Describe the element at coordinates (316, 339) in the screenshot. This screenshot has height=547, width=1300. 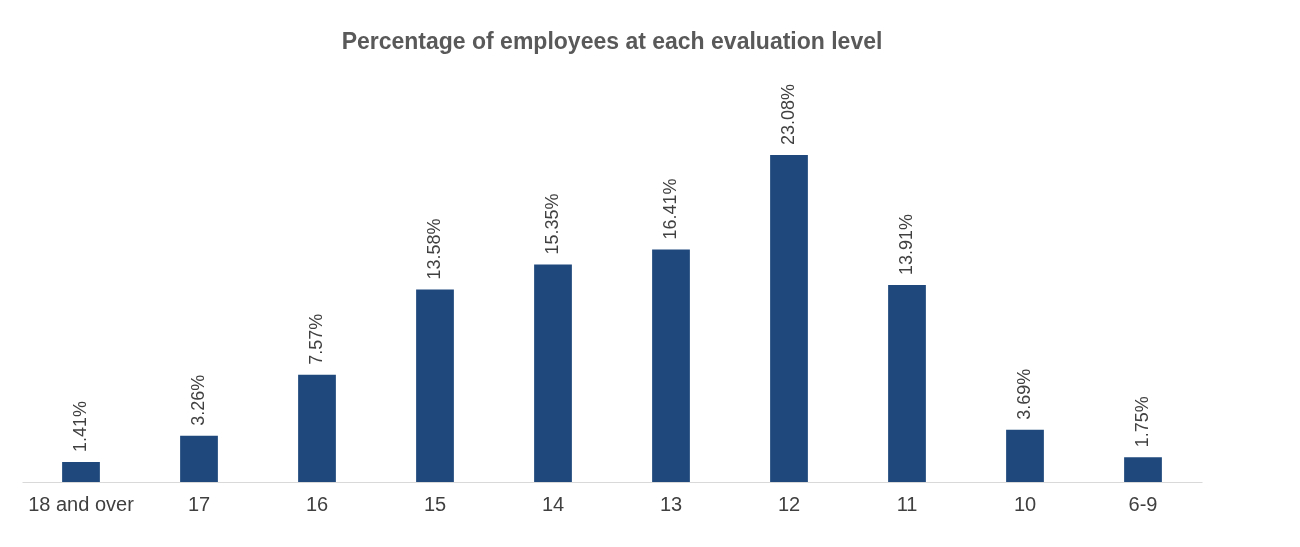
I see `data-label: 7.57%` at that location.